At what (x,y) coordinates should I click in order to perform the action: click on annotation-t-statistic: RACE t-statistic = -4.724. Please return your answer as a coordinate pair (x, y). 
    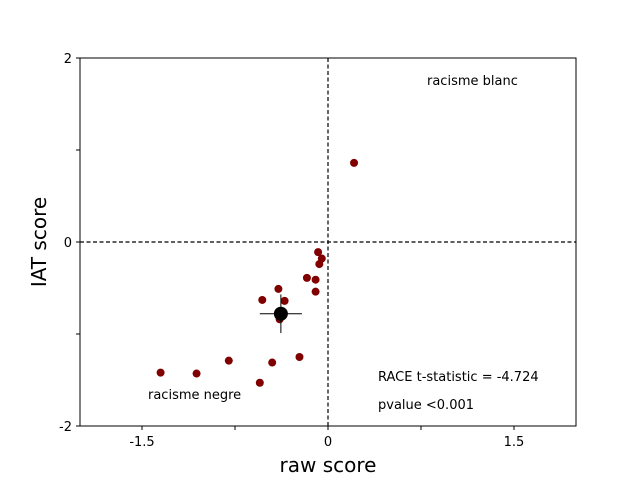
    Looking at the image, I should click on (458, 377).